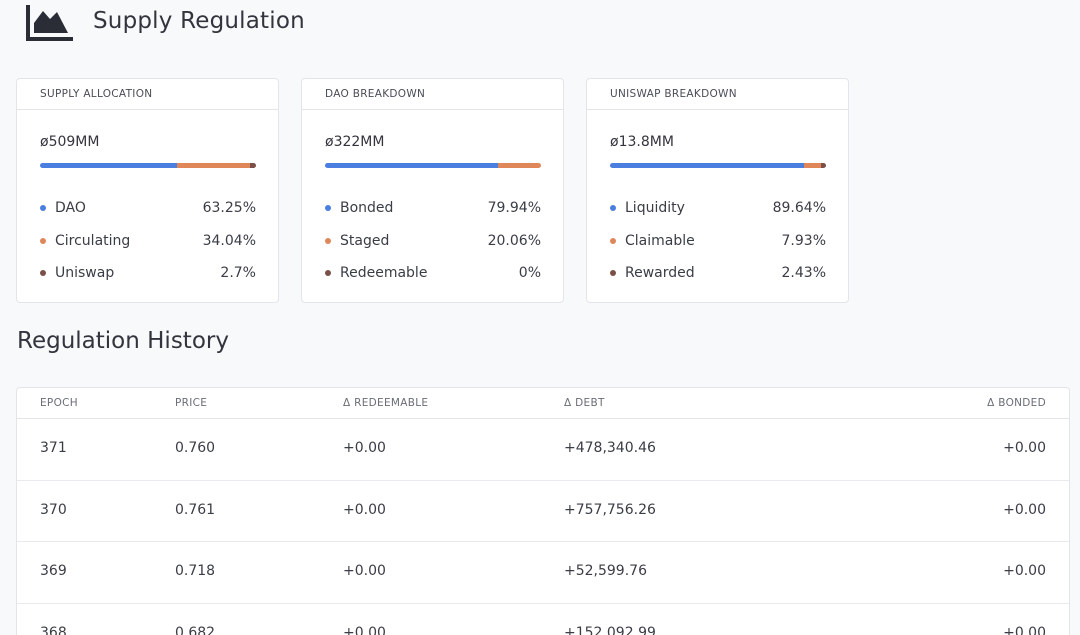  I want to click on cell-epoch: 369, so click(53, 571).